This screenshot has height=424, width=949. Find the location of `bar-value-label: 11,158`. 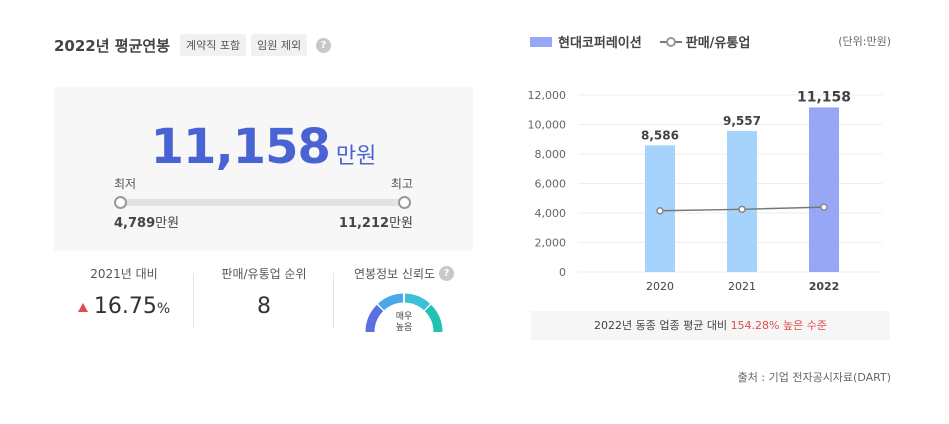

bar-value-label: 11,158 is located at coordinates (824, 97).